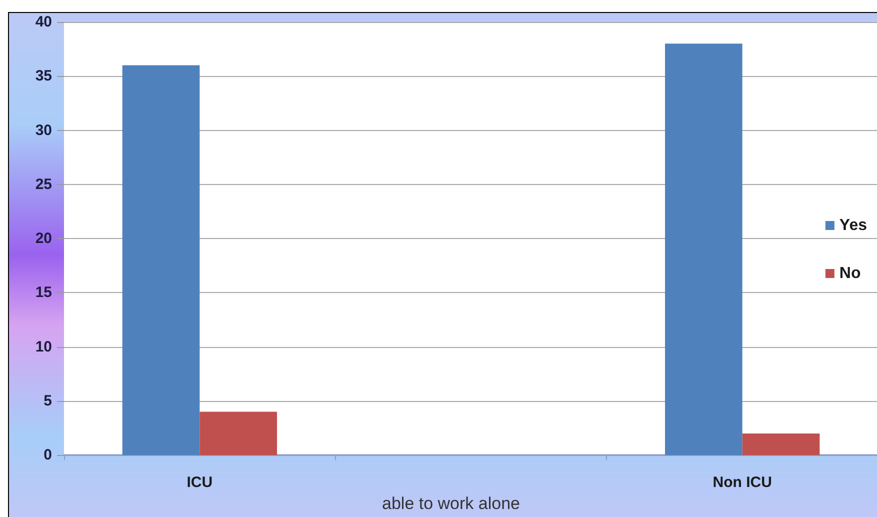 This screenshot has width=877, height=517. I want to click on y-tick-label: 0, so click(48, 455).